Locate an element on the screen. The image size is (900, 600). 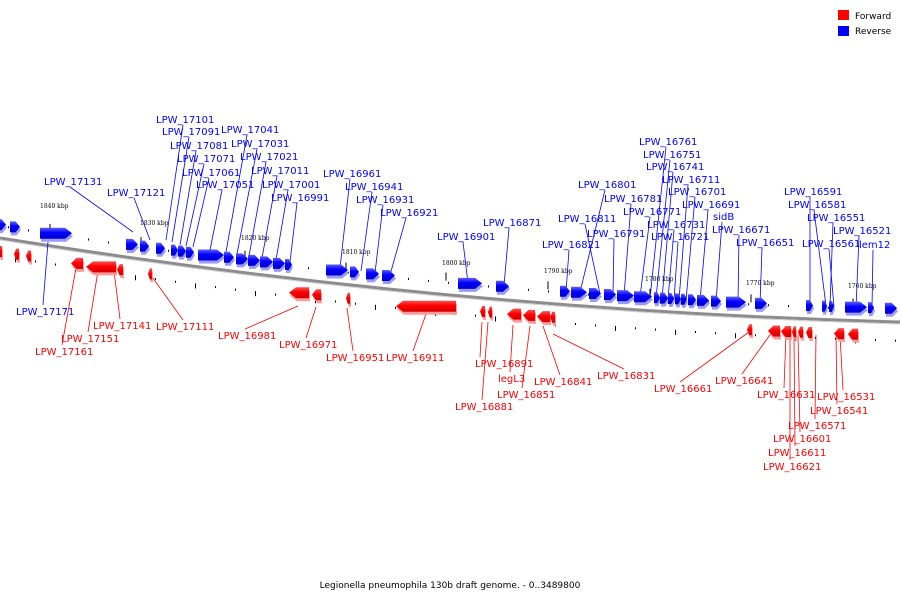
gene-label: LPW_16991 is located at coordinates (300, 198).